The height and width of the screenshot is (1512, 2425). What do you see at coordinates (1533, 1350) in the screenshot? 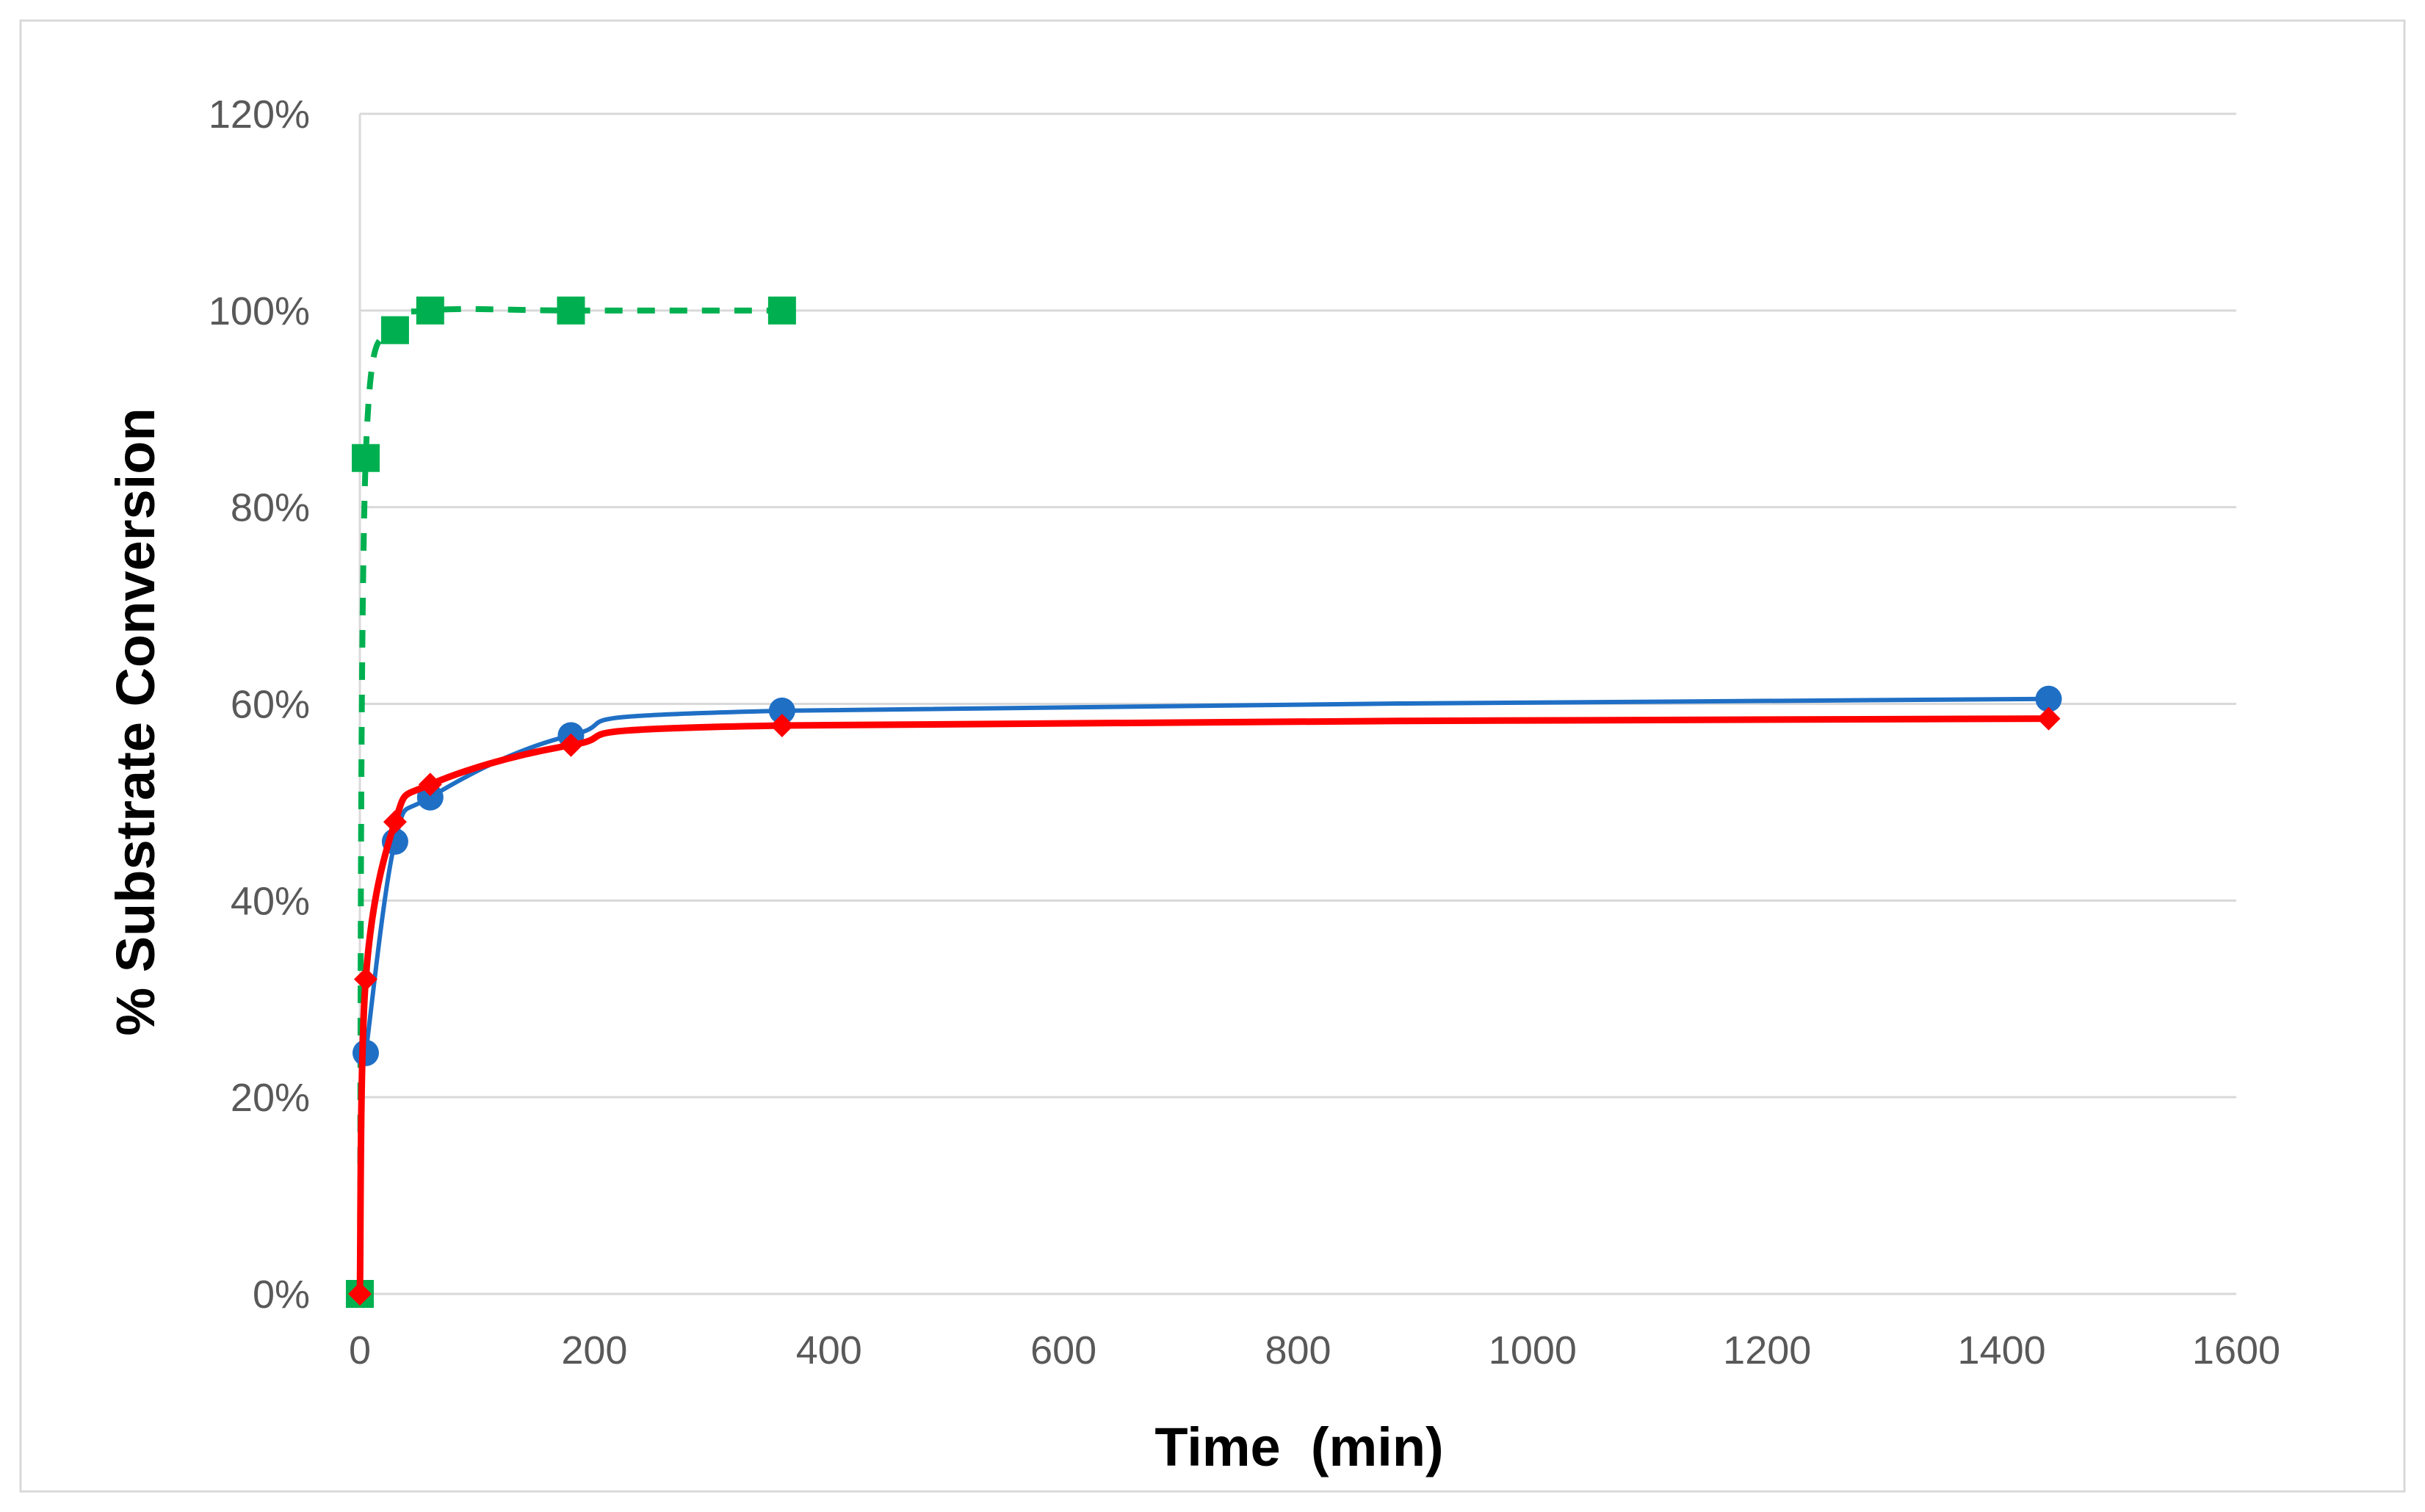
I see `x-tick-label: 1000` at bounding box center [1533, 1350].